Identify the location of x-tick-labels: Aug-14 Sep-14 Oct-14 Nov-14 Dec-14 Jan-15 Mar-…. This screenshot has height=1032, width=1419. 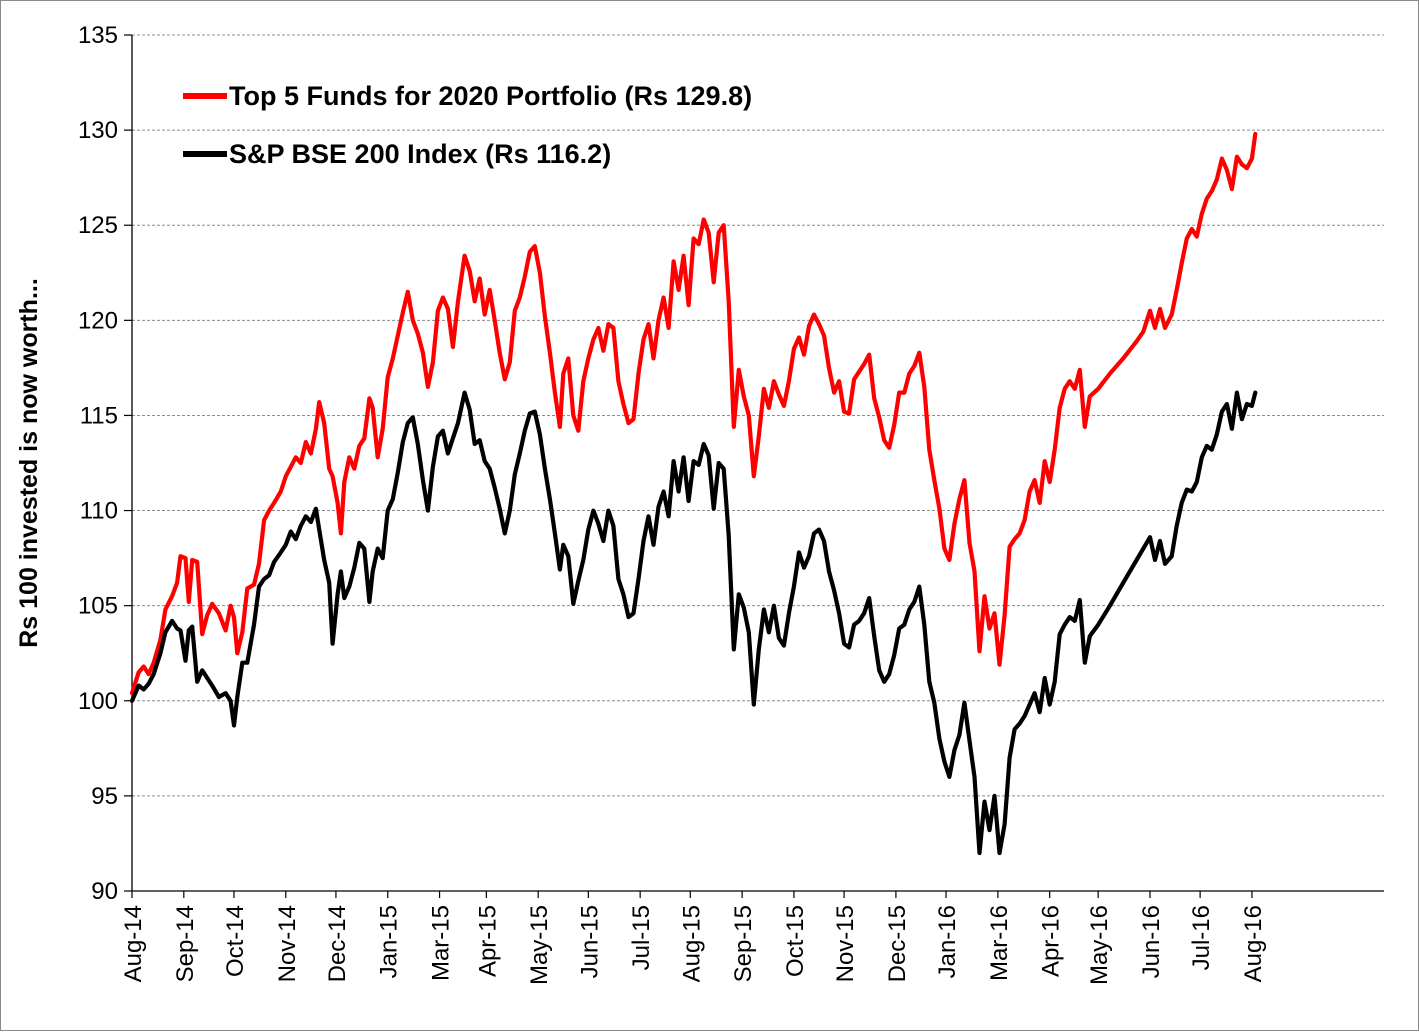
(693, 938).